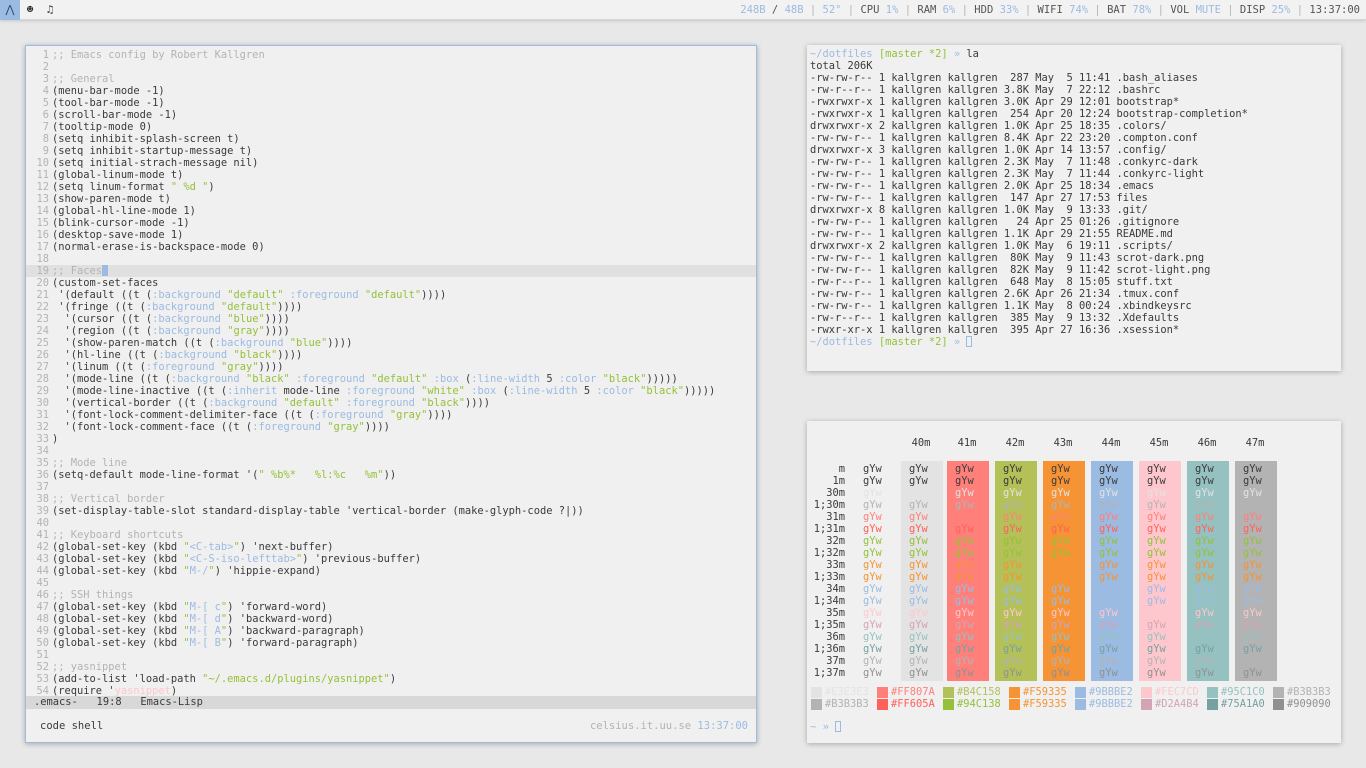  What do you see at coordinates (186, 319) in the screenshot?
I see `code-token: :background` at bounding box center [186, 319].